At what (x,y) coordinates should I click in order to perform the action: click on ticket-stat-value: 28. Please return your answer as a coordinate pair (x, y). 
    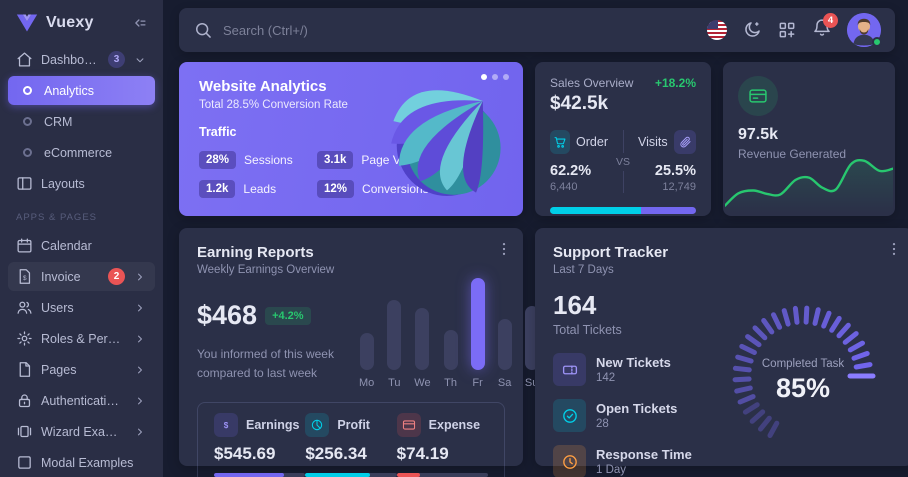
    Looking at the image, I should click on (602, 424).